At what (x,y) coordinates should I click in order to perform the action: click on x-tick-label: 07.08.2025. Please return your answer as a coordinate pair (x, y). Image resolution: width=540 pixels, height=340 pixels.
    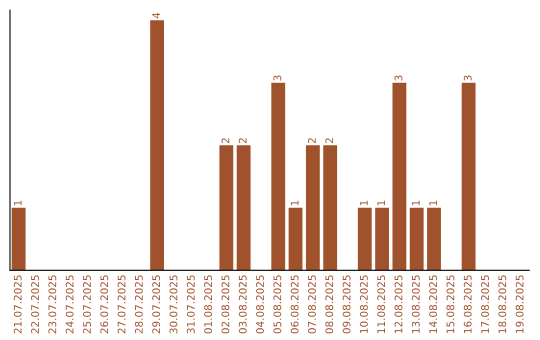
    Looking at the image, I should click on (312, 304).